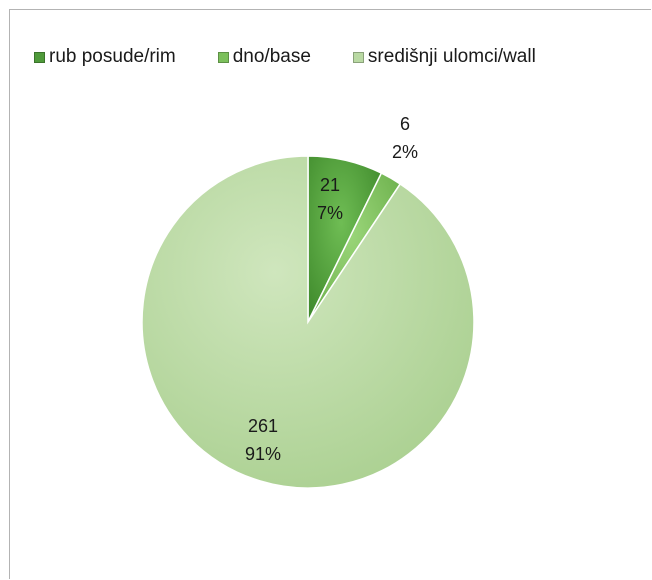  Describe the element at coordinates (263, 440) in the screenshot. I see `data-label-wall: 261 91%` at that location.